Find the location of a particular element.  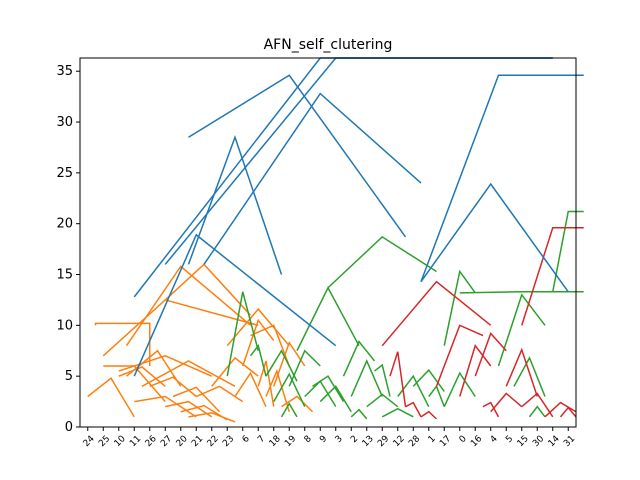

y-tick-label-5: 5 is located at coordinates (69, 376).